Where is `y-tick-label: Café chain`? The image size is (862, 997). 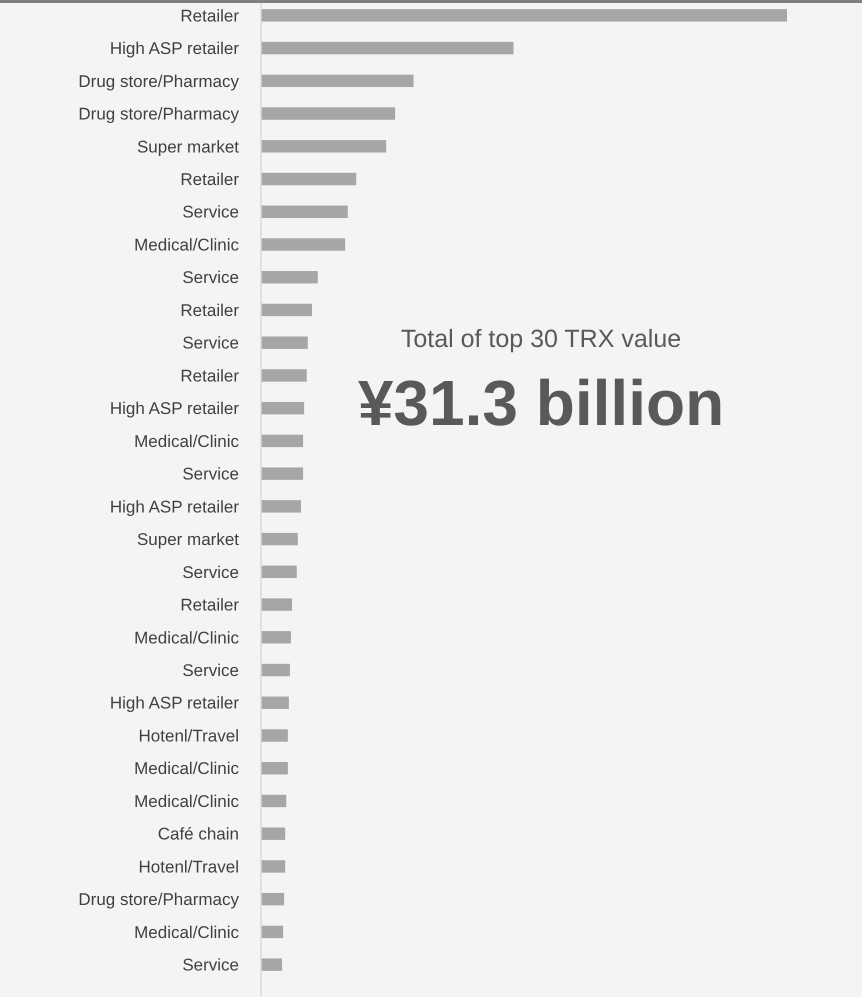 y-tick-label: Café chain is located at coordinates (198, 834).